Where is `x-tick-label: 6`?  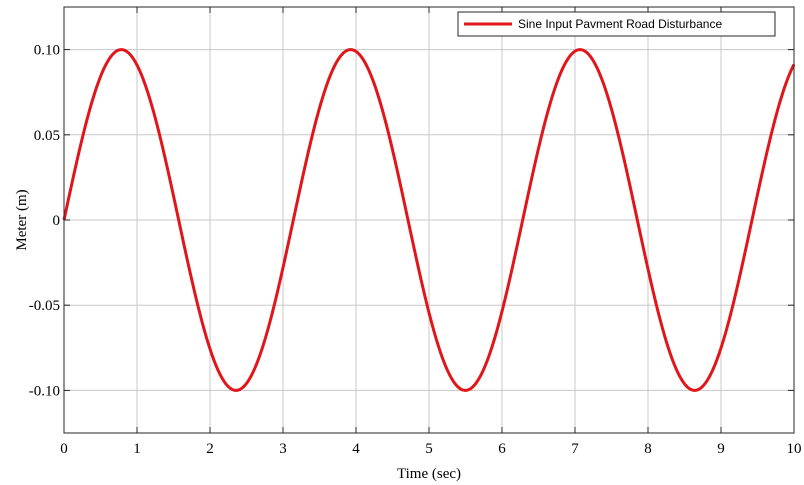
x-tick-label: 6 is located at coordinates (502, 449).